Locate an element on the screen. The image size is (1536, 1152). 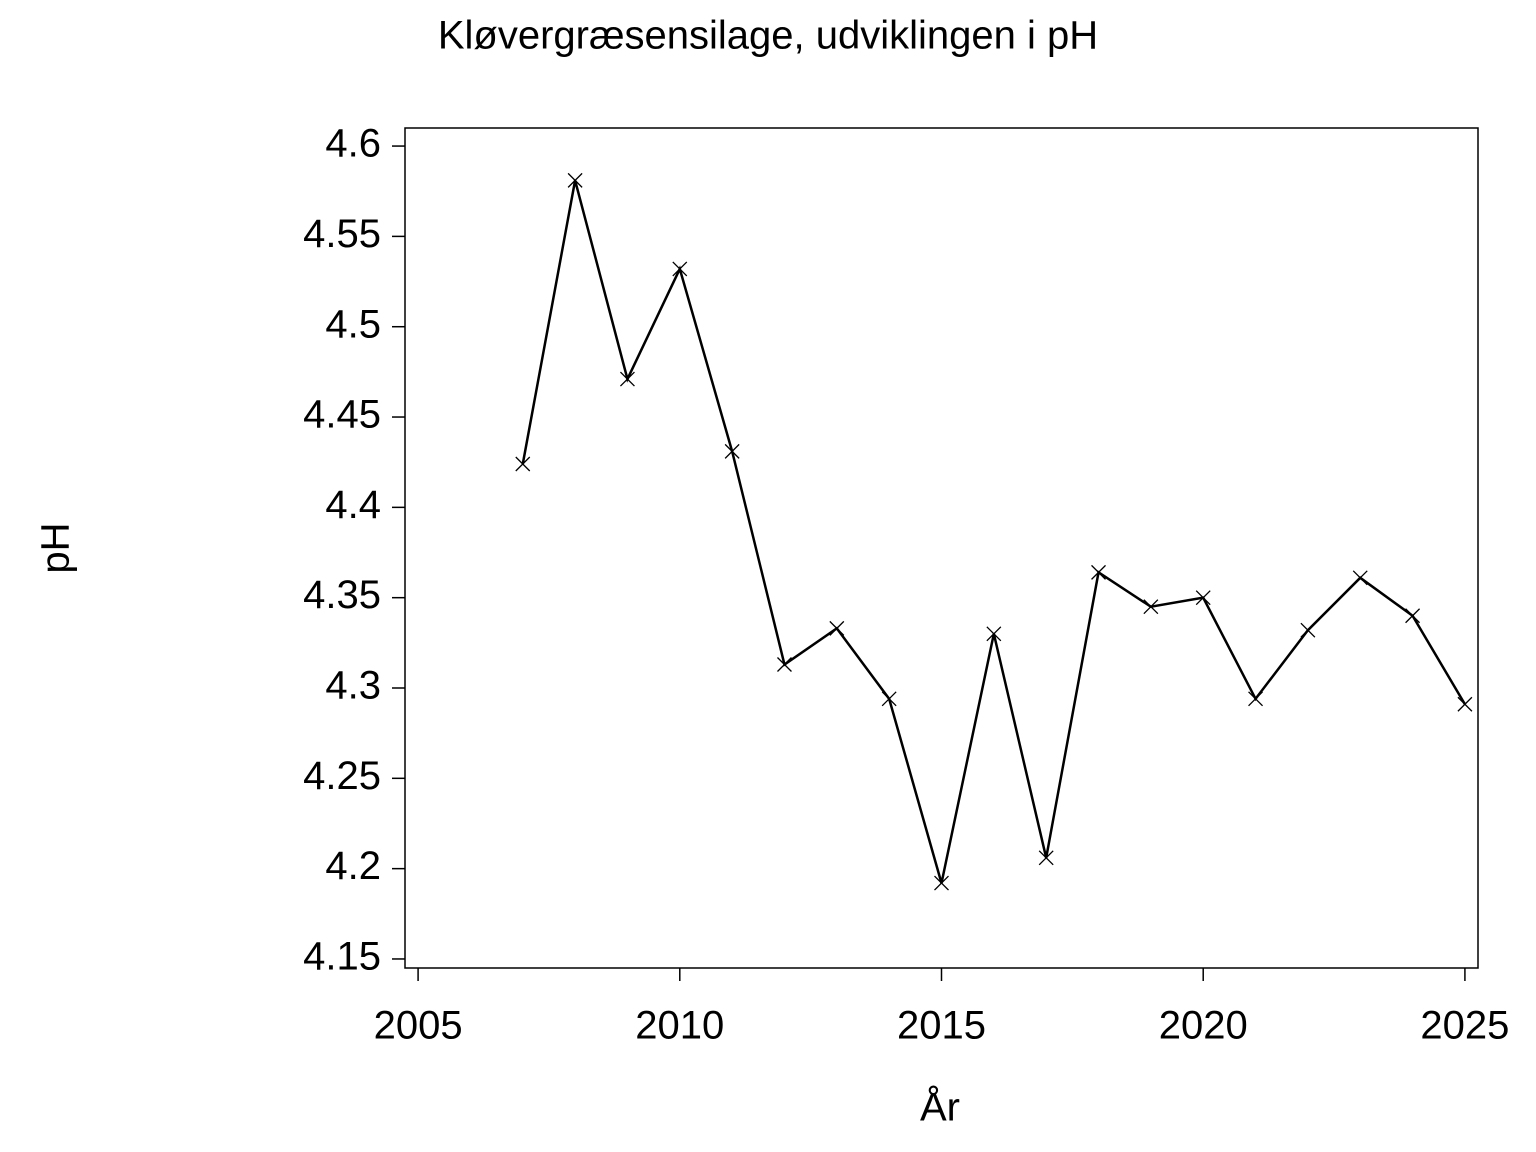
x-axis-label: År is located at coordinates (940, 1107).